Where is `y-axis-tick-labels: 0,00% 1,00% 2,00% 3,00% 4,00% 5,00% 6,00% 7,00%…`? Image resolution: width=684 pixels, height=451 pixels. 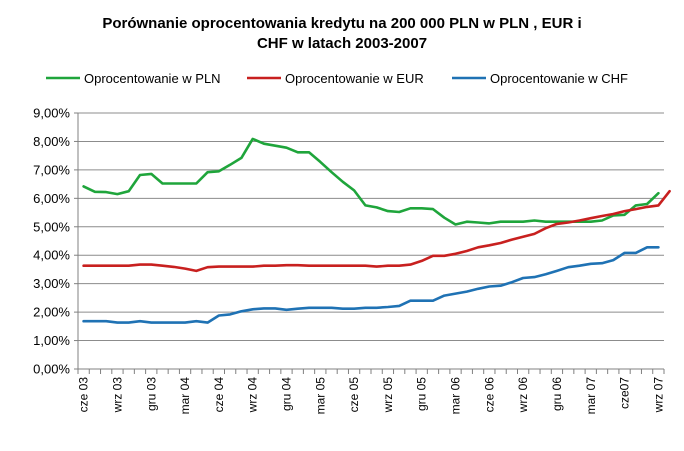 y-axis-tick-labels: 0,00% 1,00% 2,00% 3,00% 4,00% 5,00% 6,00% 7,00%… is located at coordinates (55, 241).